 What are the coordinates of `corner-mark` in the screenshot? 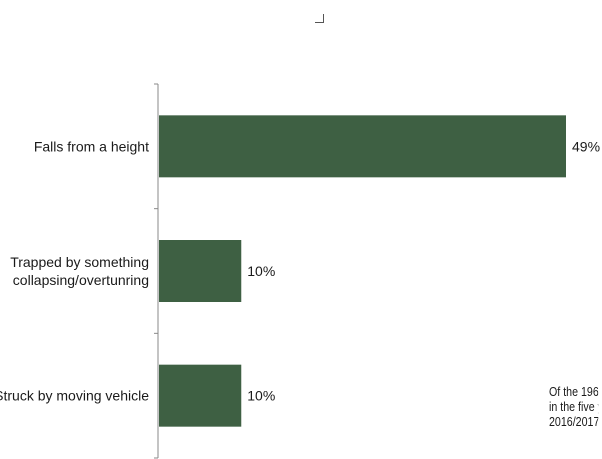 It's located at (319, 18).